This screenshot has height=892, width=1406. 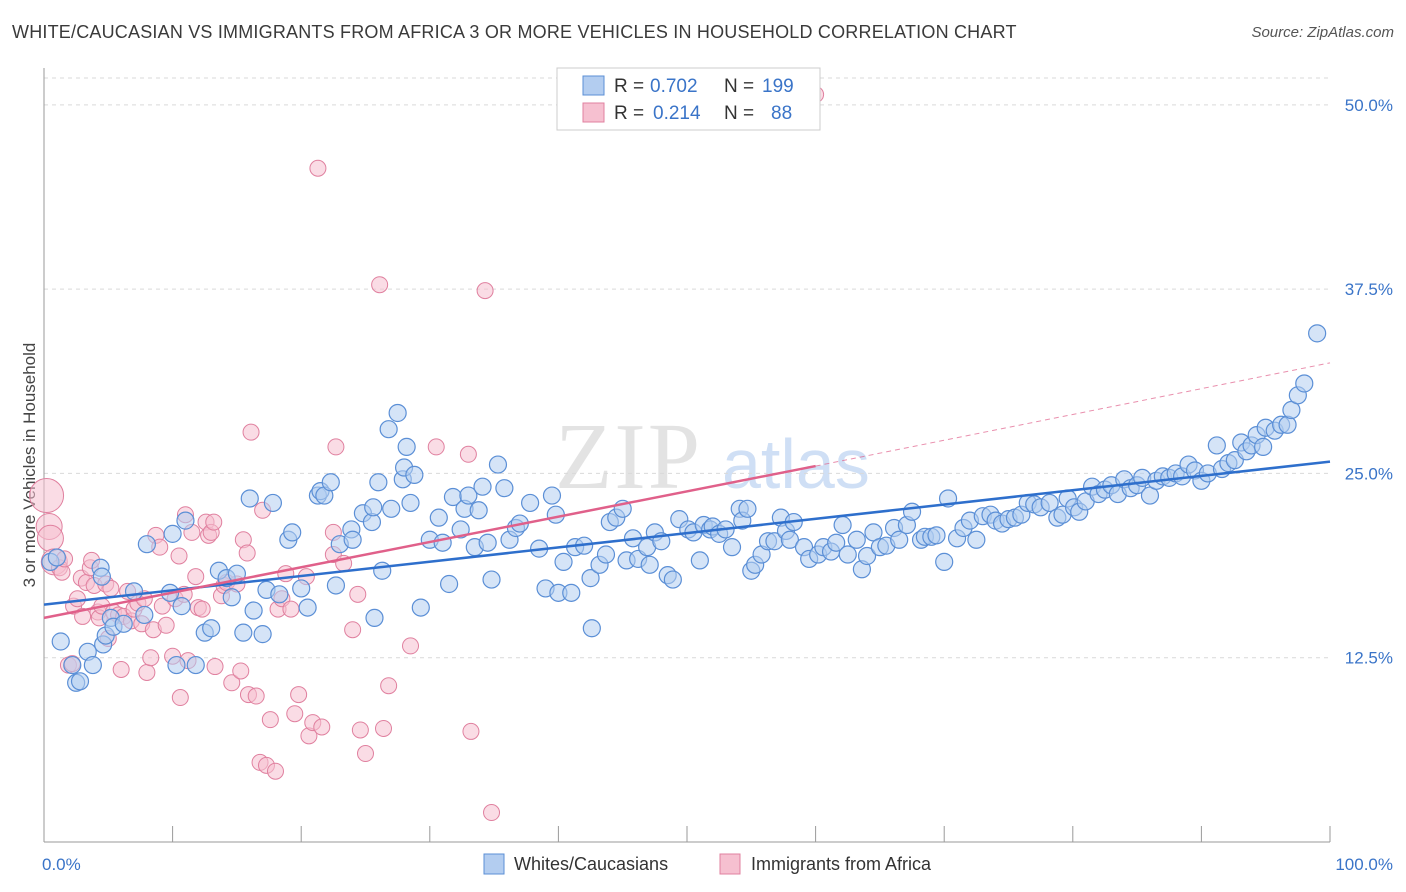 I want to click on y-tick-label: 50.0%, so click(x=1369, y=105).